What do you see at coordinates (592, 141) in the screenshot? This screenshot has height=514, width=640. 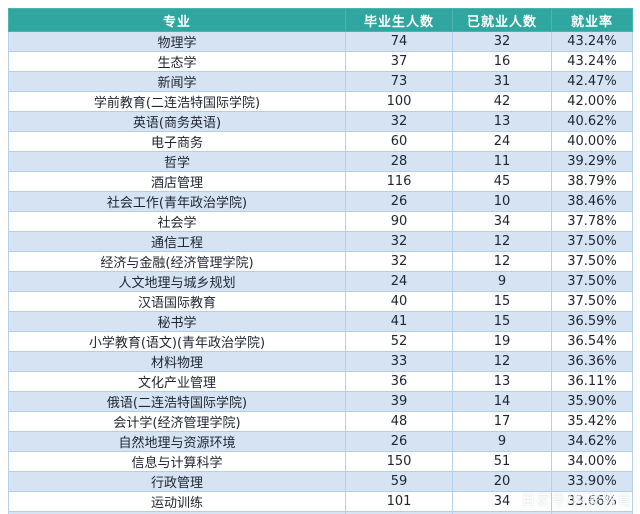 I see `rate-cell: 40.00%` at bounding box center [592, 141].